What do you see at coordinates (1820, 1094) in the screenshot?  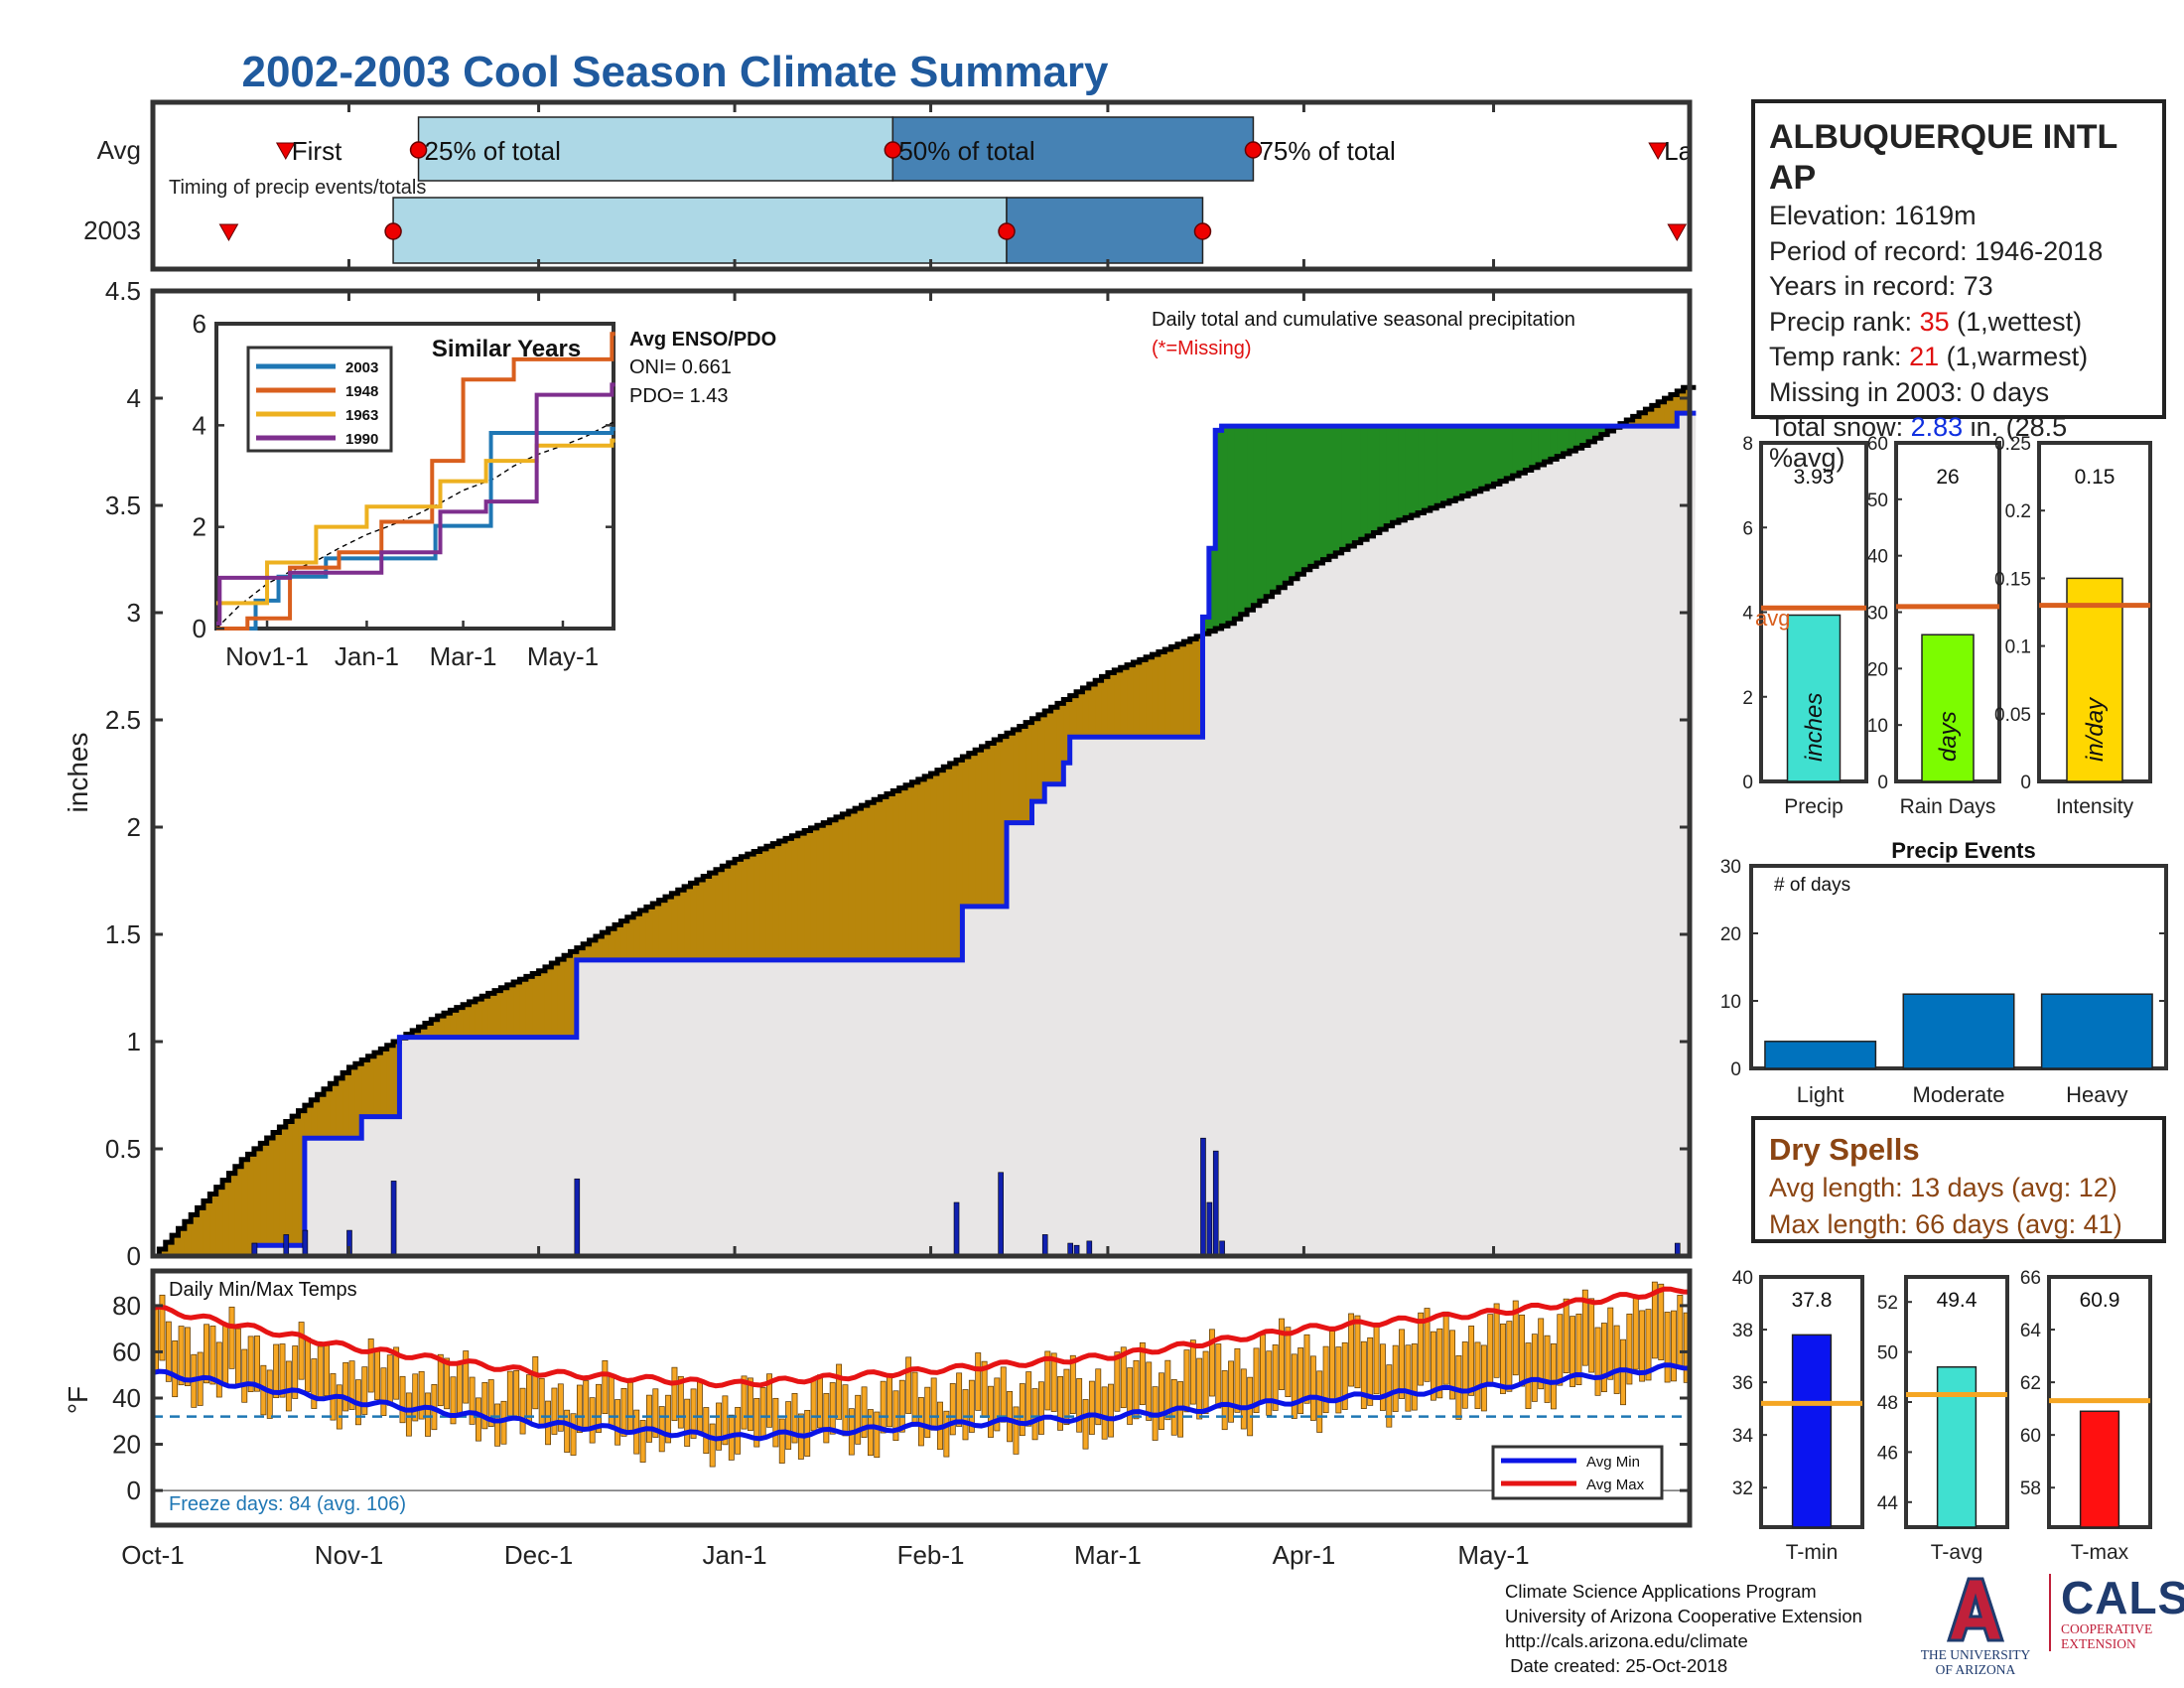 I see `events-category-label: Light` at bounding box center [1820, 1094].